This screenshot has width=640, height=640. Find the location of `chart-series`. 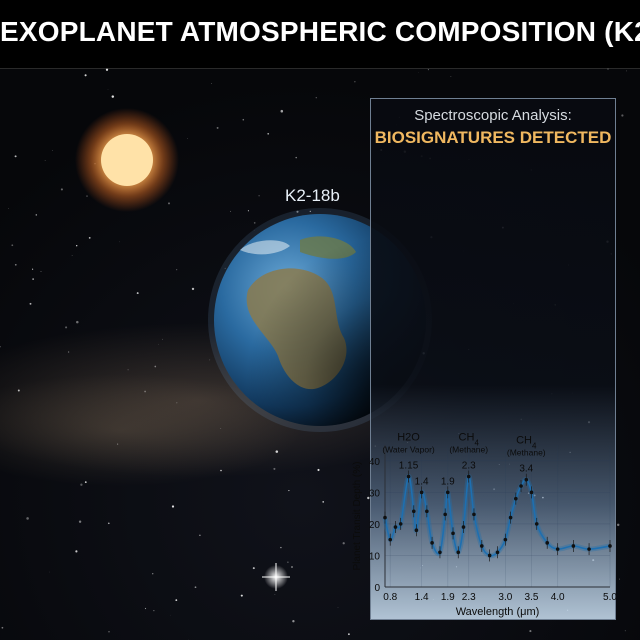

chart-series is located at coordinates (496, 516).